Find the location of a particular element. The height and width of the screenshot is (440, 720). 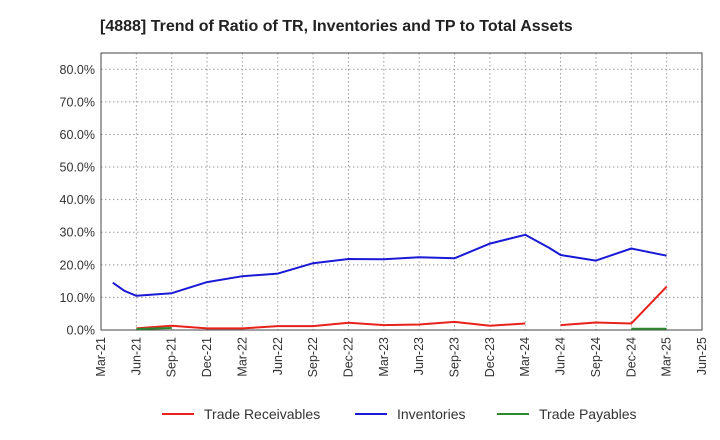

x-tick-label: Mar-24 is located at coordinates (525, 357).